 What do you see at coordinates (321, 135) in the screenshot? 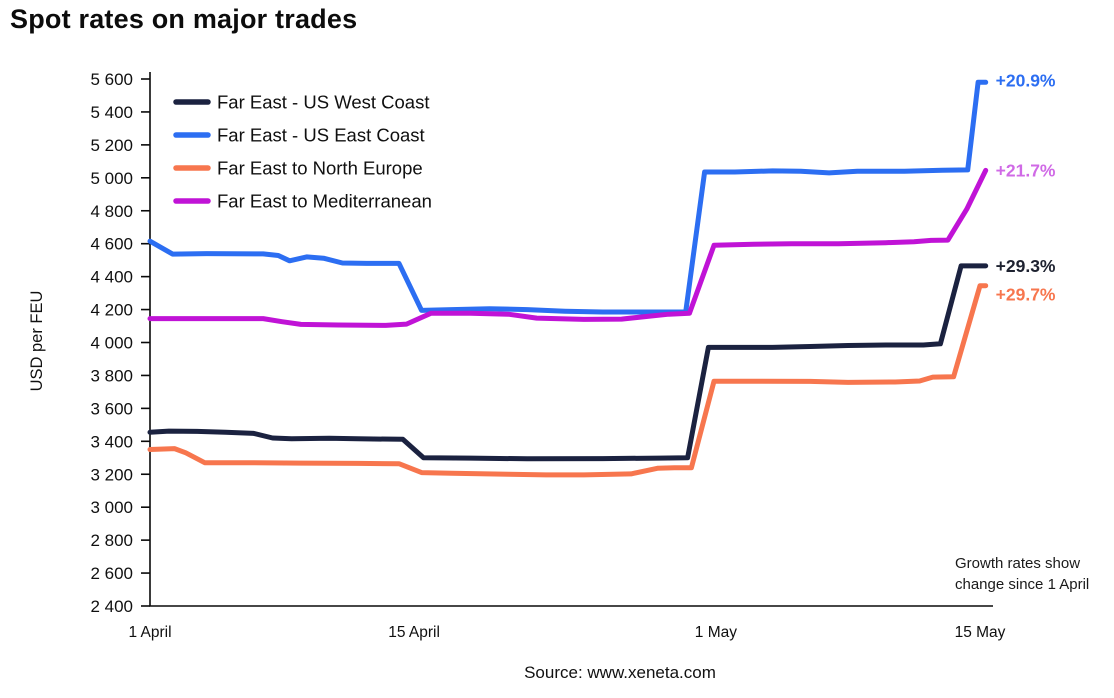
I see `legend-label-far-east-us-east-coast: Far East - US East Coast` at bounding box center [321, 135].